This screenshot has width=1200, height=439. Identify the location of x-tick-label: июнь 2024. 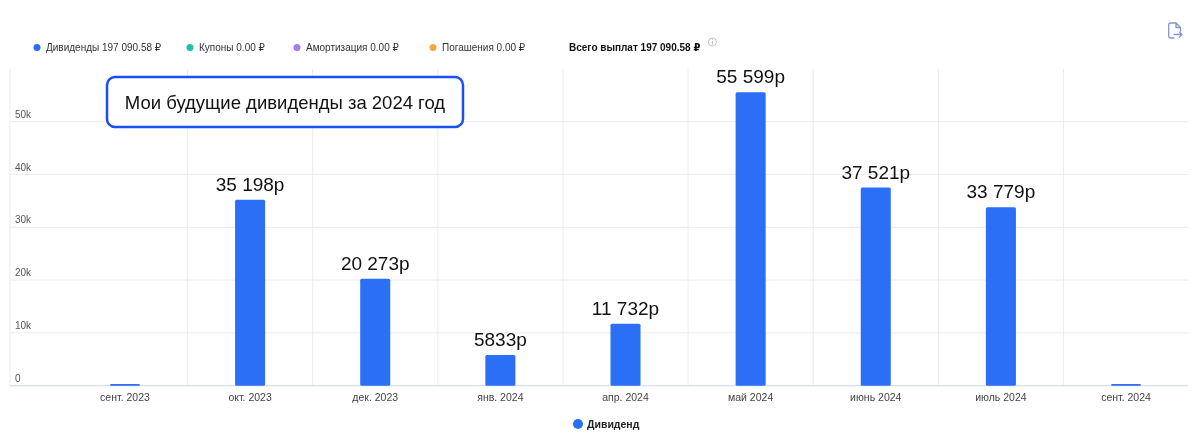
(876, 397).